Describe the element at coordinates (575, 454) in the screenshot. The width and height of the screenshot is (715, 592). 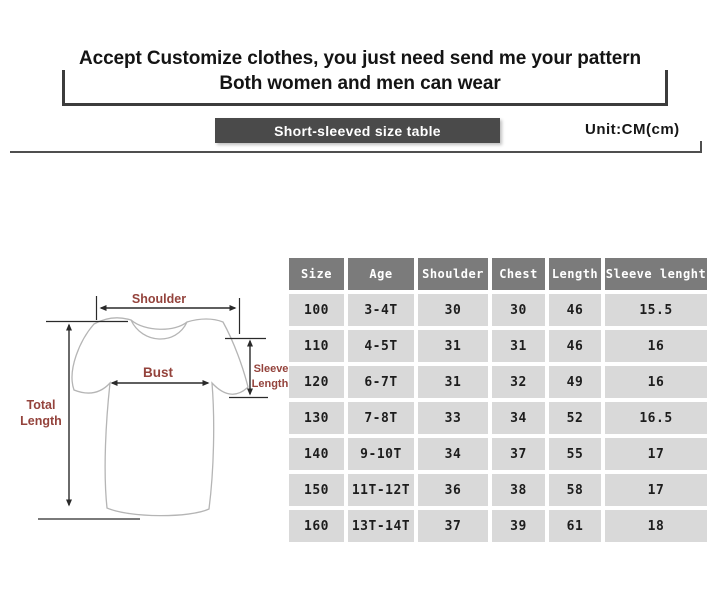
I see `table-cell: 55` at that location.